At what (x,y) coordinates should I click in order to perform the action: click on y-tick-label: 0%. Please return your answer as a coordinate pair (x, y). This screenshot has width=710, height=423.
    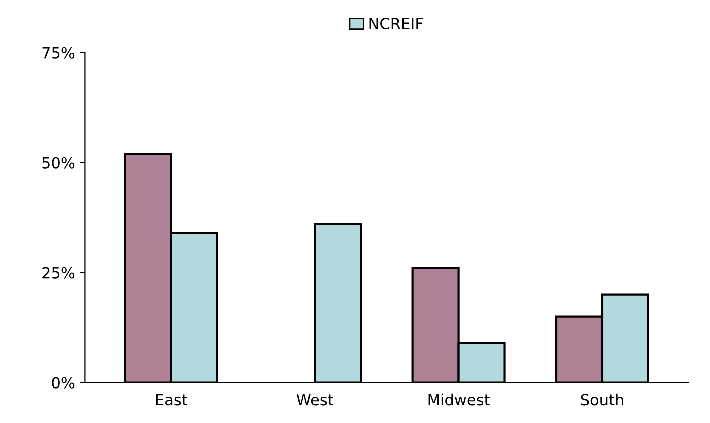
    Looking at the image, I should click on (63, 383).